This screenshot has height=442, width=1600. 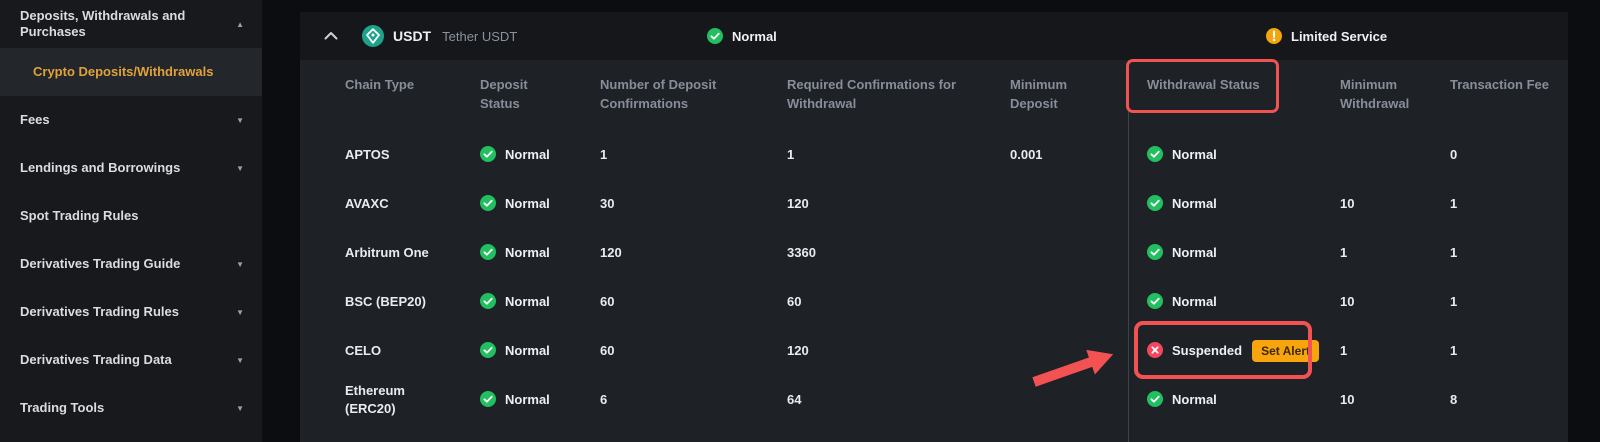 What do you see at coordinates (934, 399) in the screenshot?
I see `table-row: Ethereum (ERC20) Normal 6 64 Normal 10 8` at bounding box center [934, 399].